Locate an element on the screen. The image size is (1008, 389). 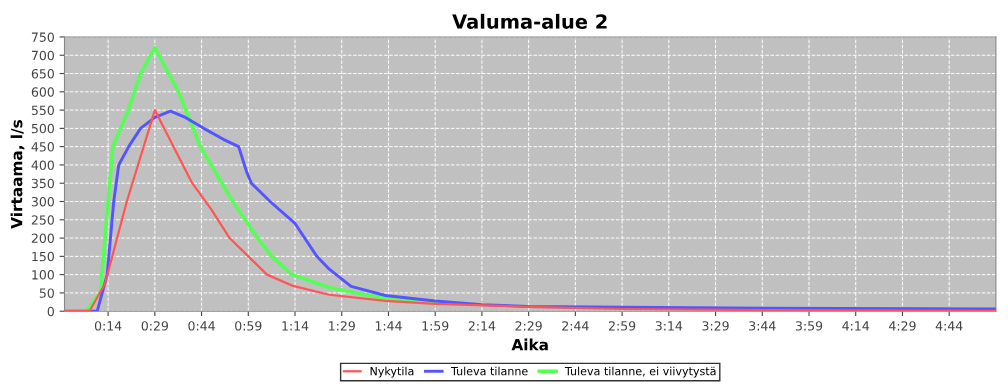
legend-label: Tuleva tilanne is located at coordinates (489, 371).